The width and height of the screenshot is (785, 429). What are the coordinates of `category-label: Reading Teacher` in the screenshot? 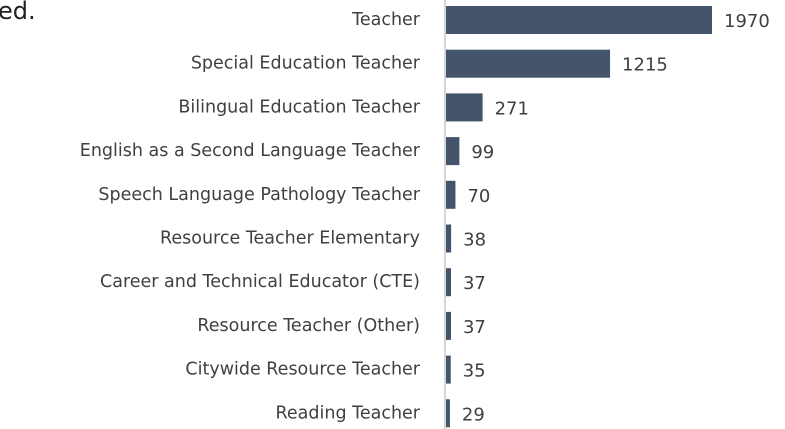 It's located at (348, 413).